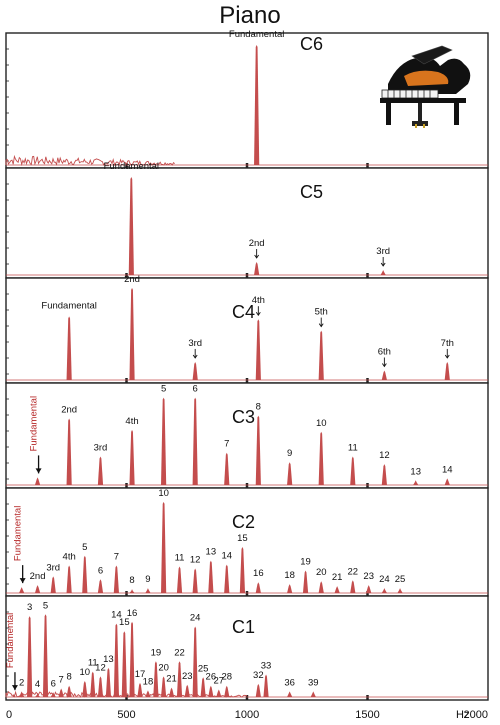  I want to click on peak-label: 5, so click(45, 605).